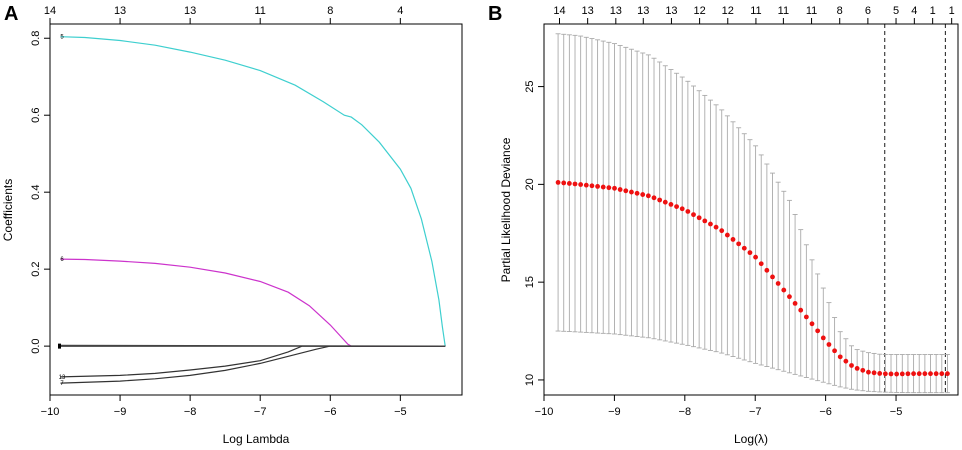 The image size is (962, 450). What do you see at coordinates (36, 269) in the screenshot?
I see `y-tick-label: 0.2` at bounding box center [36, 269].